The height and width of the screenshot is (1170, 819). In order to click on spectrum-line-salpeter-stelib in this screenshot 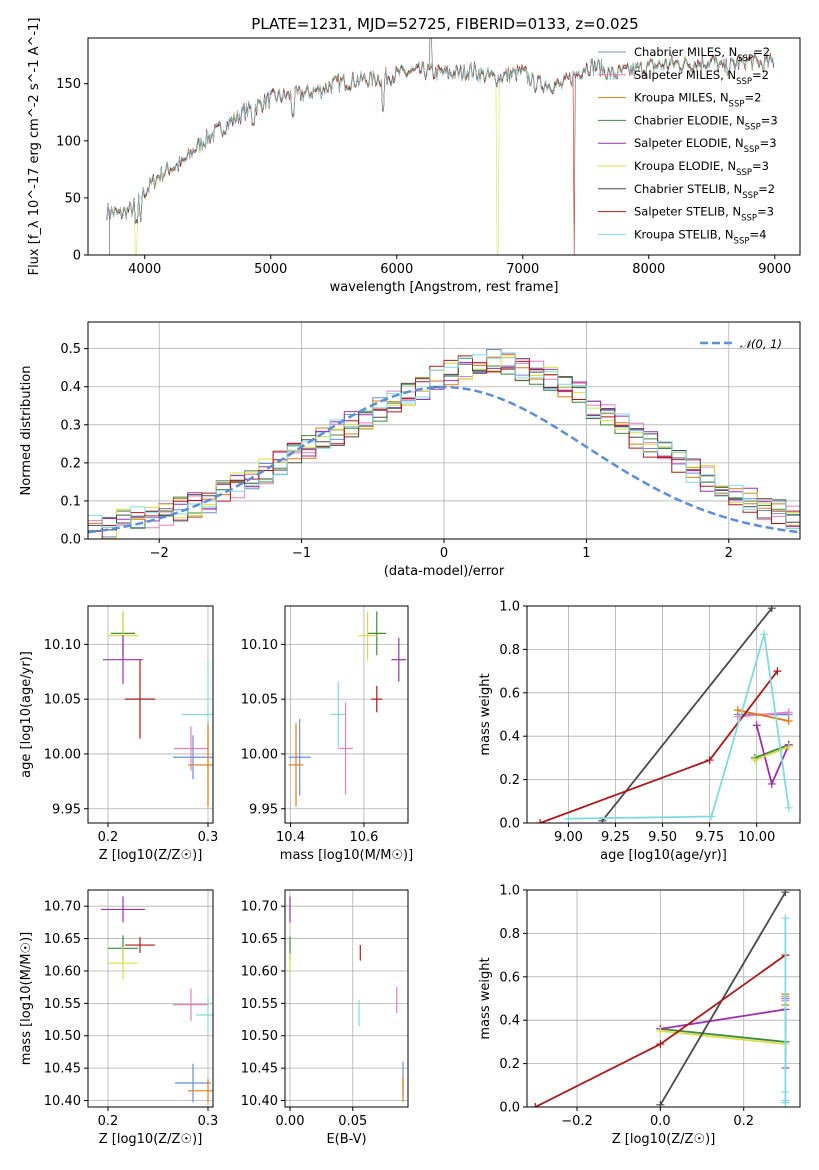, I will do `click(440, 153)`.